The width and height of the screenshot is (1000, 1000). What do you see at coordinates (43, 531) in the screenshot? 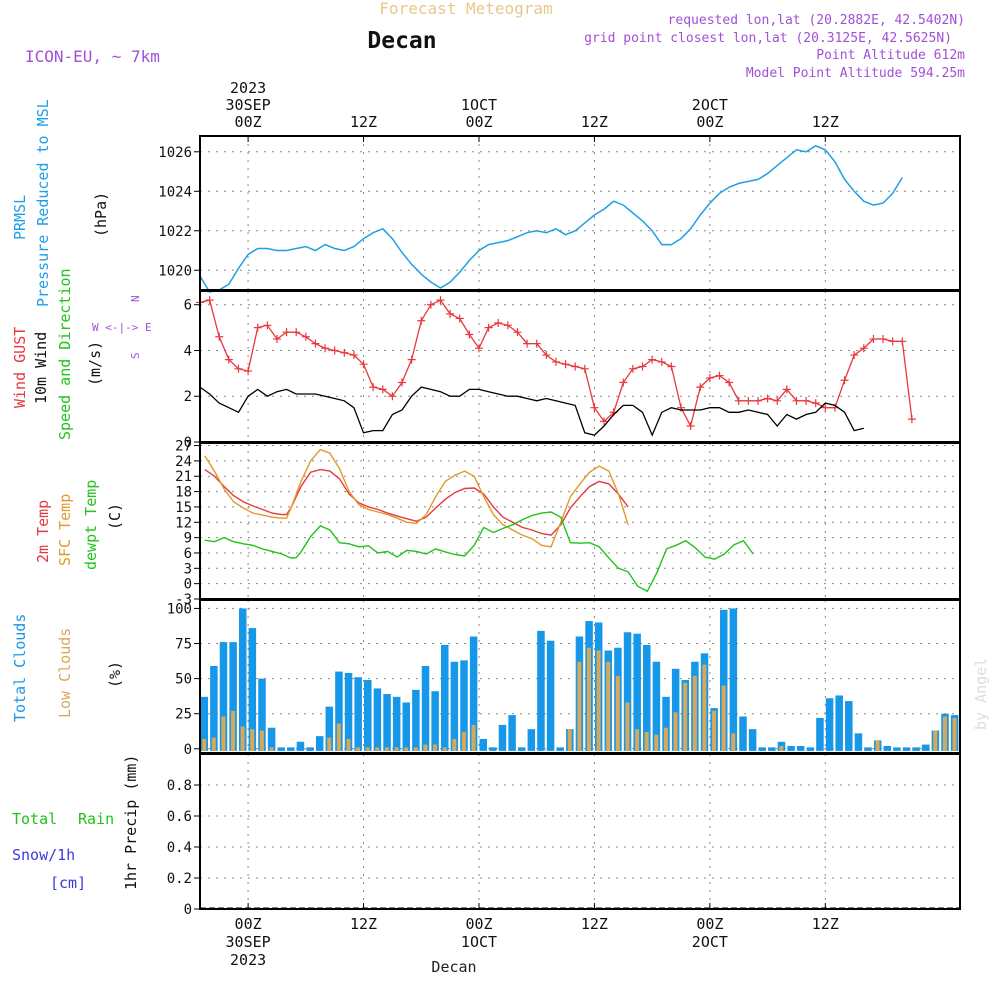
I see `temp2m-label: 2m Temp` at bounding box center [43, 531].